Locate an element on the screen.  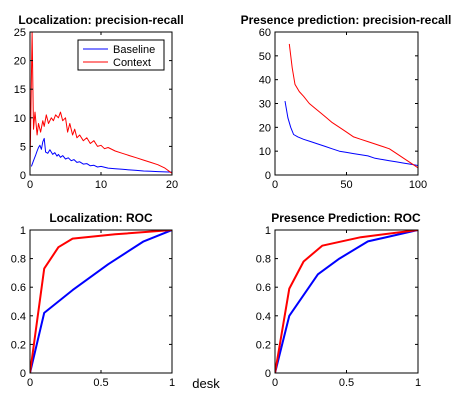
y-tick-label: 50 is located at coordinates (265, 57).